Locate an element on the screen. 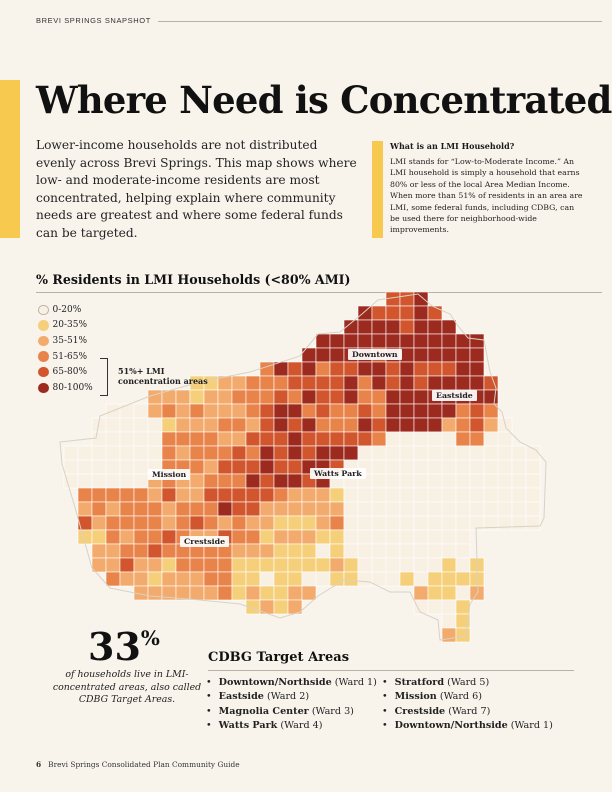  stat-unit: % is located at coordinates (150, 638).